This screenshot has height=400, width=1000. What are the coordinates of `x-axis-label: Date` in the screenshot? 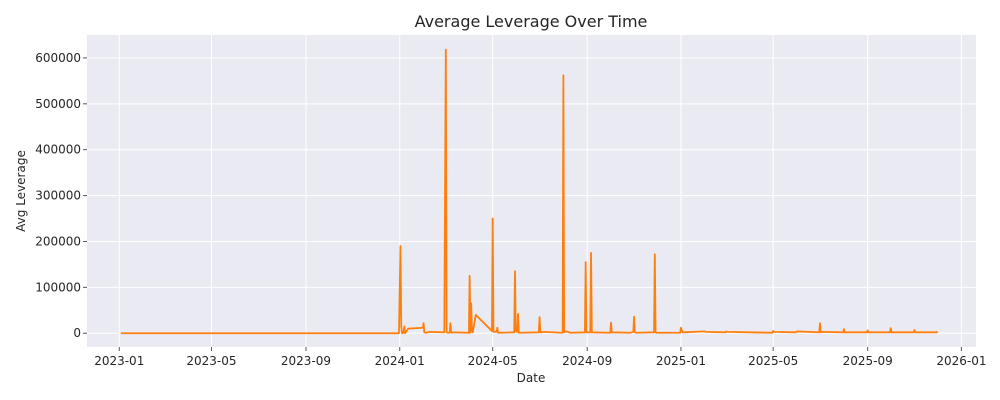 It's located at (531, 378).